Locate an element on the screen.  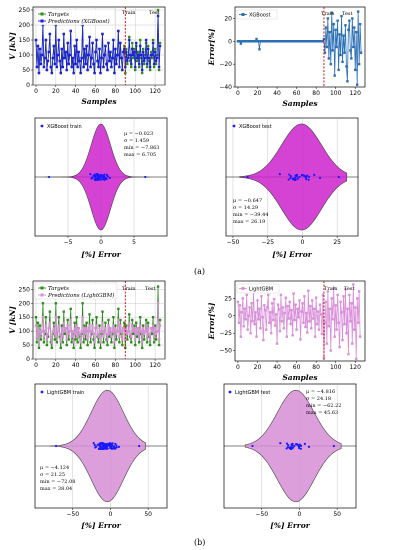
legend-pred-label: Predictions (XGBoost) is located at coordinates (78, 21).